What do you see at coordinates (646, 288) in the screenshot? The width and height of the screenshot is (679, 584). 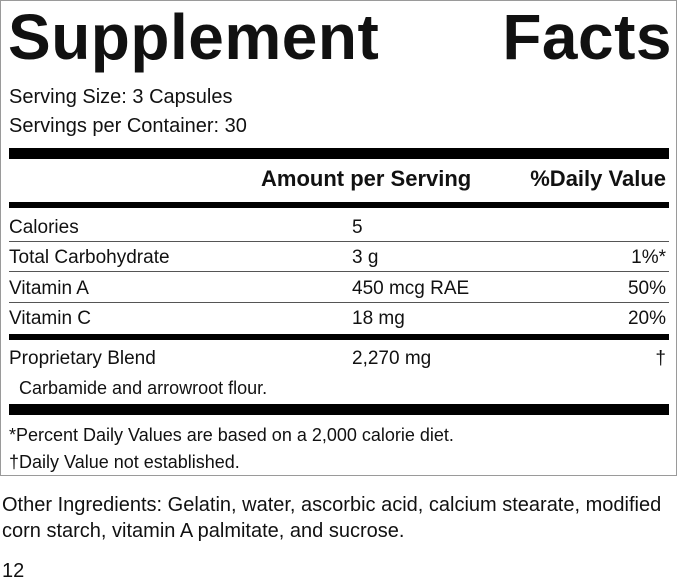 I see `nutrient-dv-vitamin-a: 50%` at bounding box center [646, 288].